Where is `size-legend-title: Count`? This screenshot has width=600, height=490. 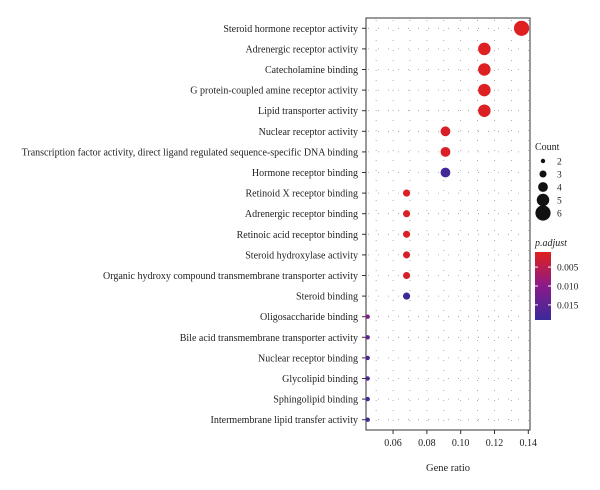 size-legend-title: Count is located at coordinates (547, 147).